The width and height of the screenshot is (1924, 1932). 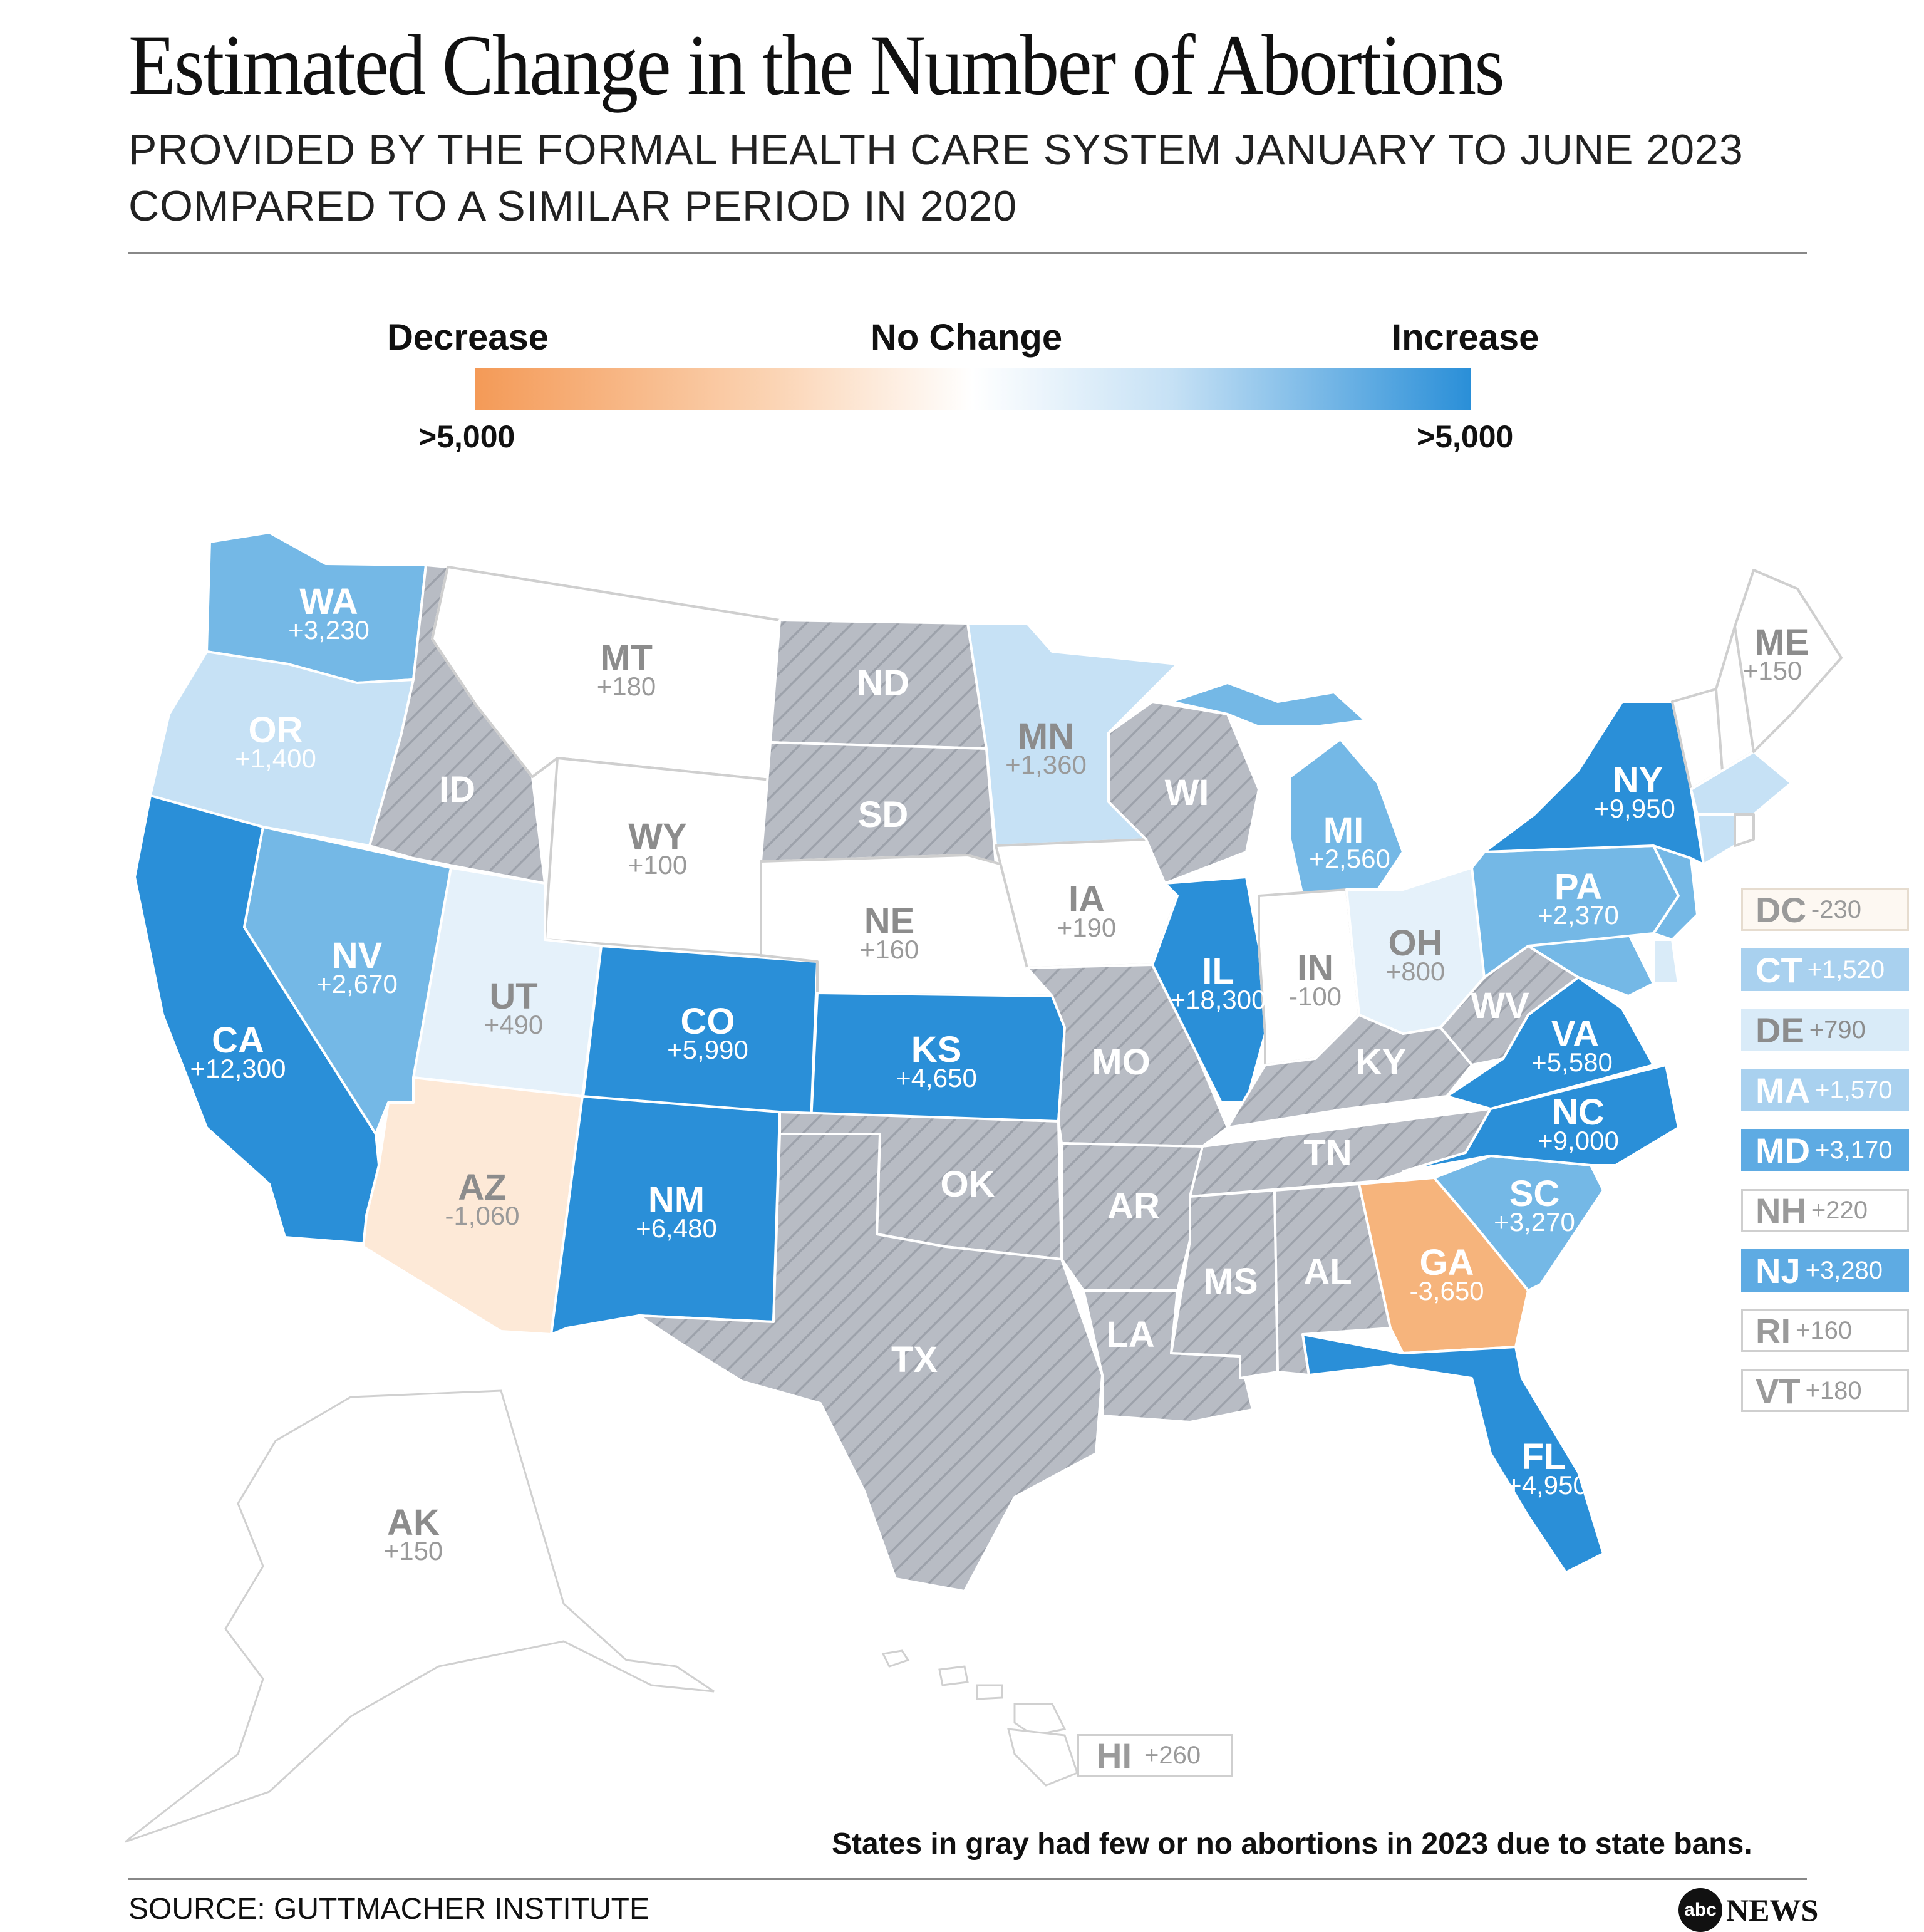 What do you see at coordinates (1840, 1210) in the screenshot?
I see `small-state-value: +220` at bounding box center [1840, 1210].